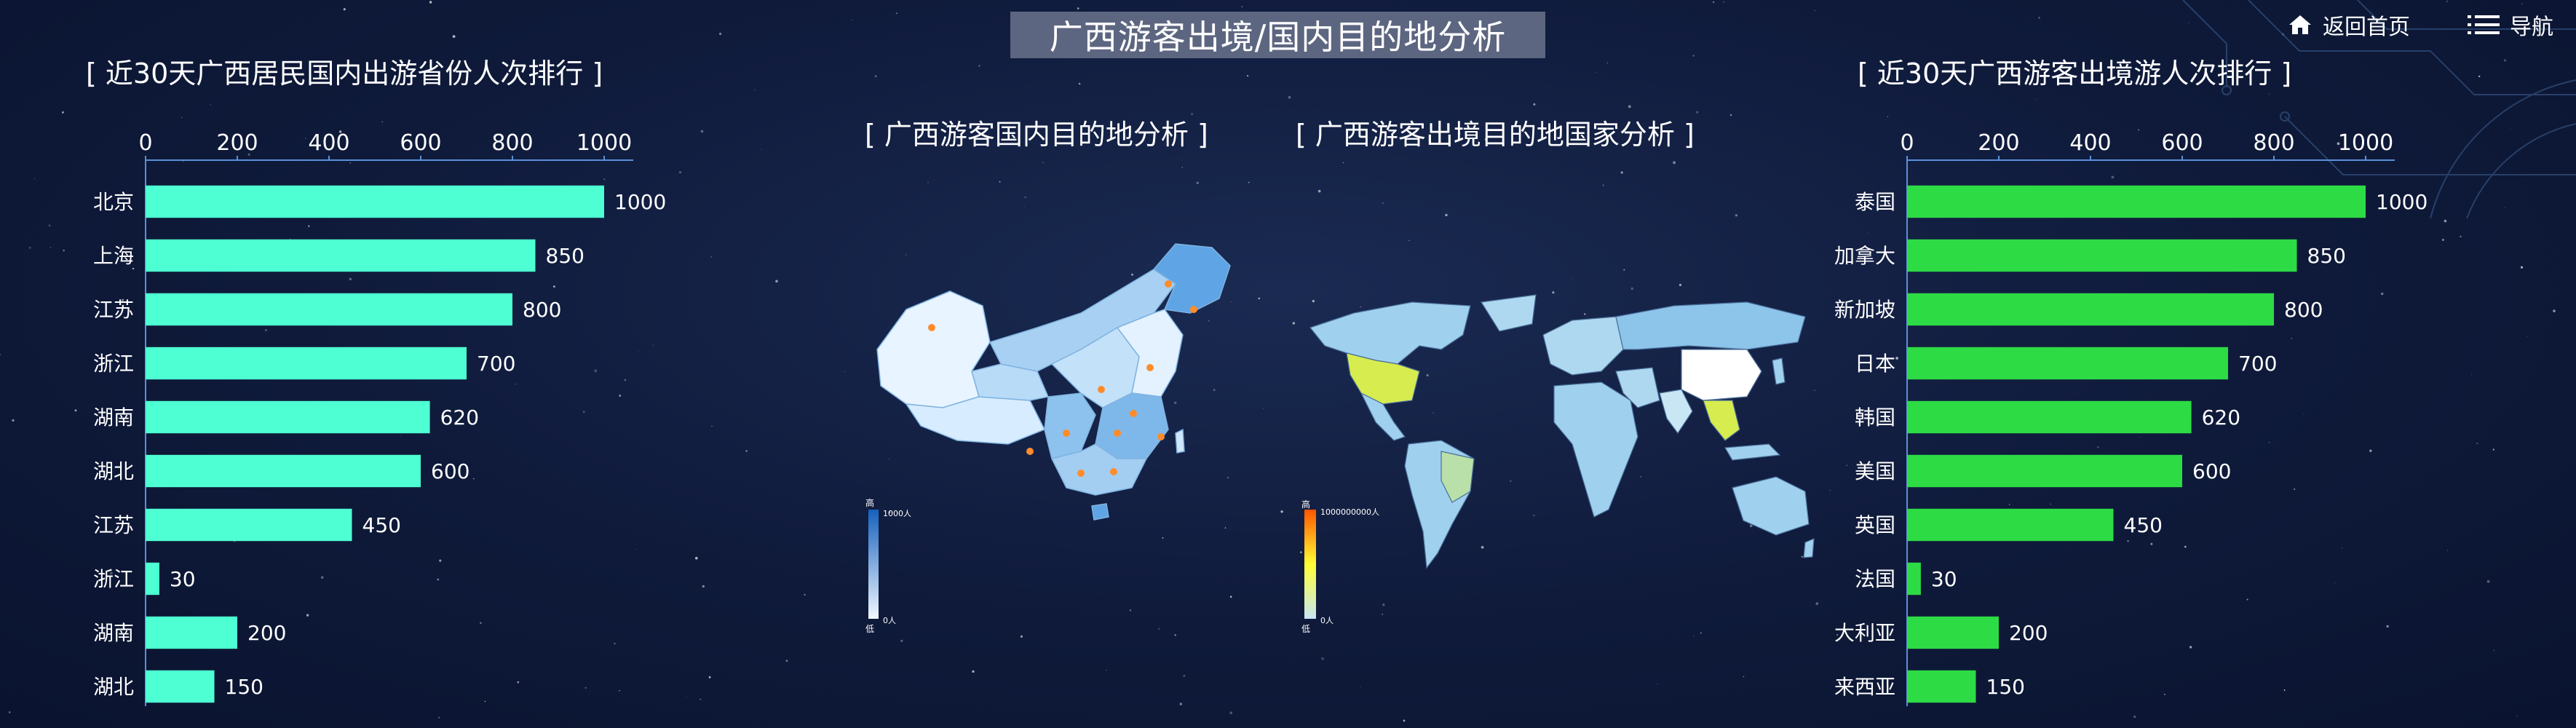 The image size is (2576, 728). I want to click on outbound-value-label: 620, so click(2221, 417).